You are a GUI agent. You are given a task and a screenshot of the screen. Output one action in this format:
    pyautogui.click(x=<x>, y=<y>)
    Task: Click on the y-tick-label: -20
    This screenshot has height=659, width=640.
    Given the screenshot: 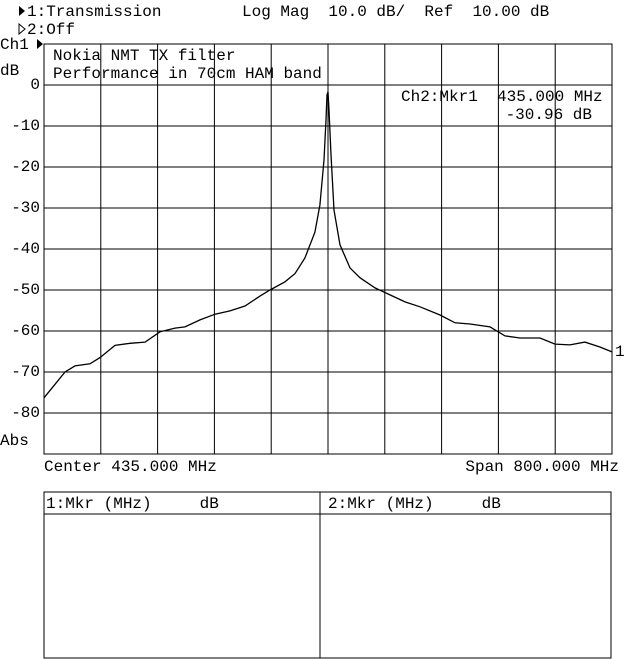 What is the action you would take?
    pyautogui.click(x=25, y=167)
    